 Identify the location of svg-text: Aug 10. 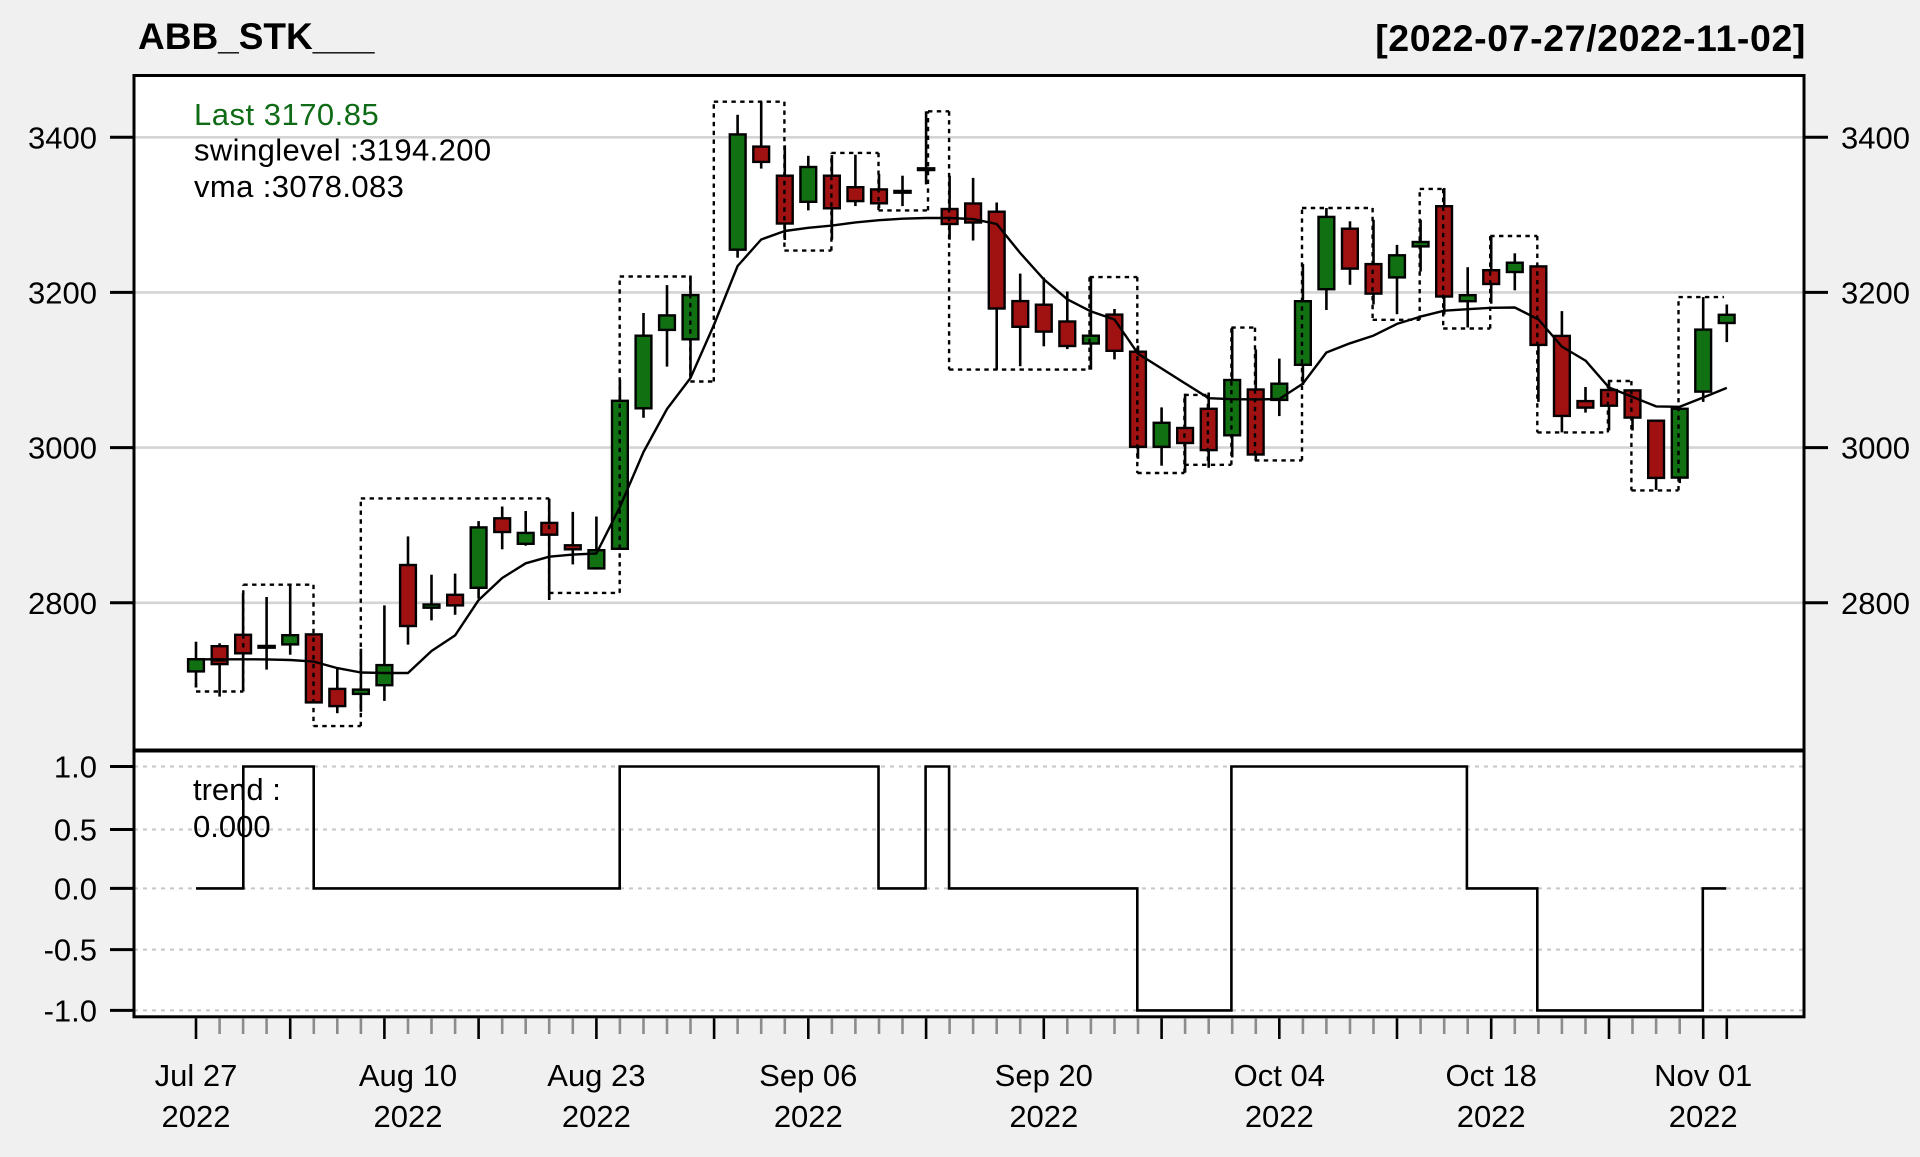
(408, 1075).